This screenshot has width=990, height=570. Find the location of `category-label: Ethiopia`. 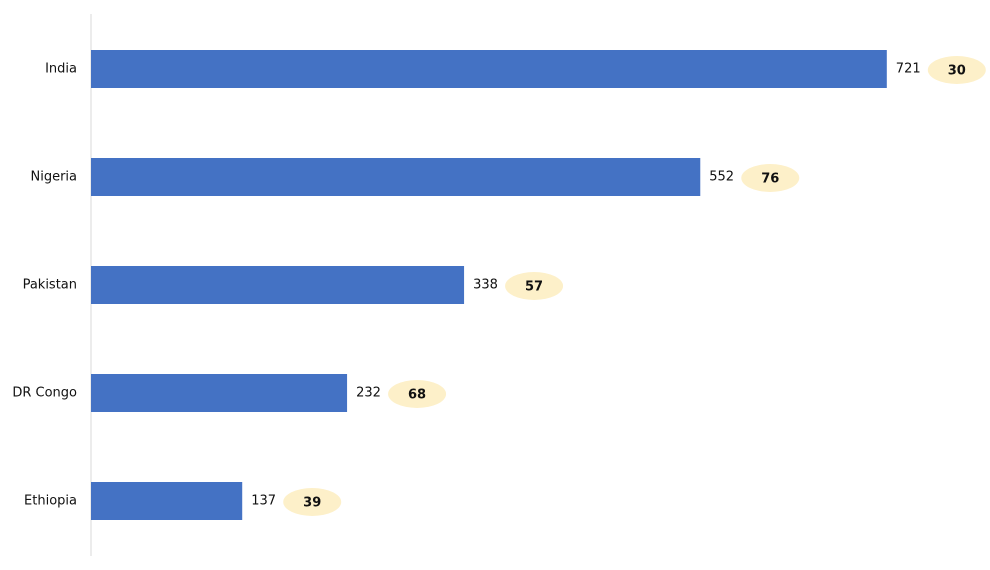

category-label: Ethiopia is located at coordinates (50, 501).